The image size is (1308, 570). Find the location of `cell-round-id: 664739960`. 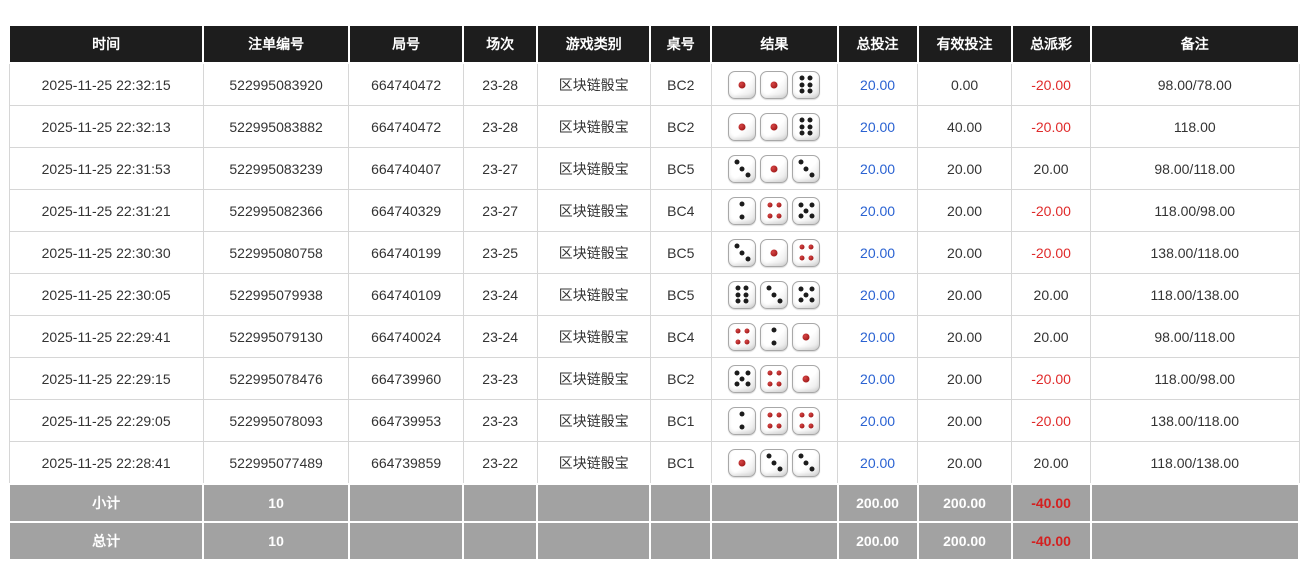

cell-round-id: 664739960 is located at coordinates (406, 378).